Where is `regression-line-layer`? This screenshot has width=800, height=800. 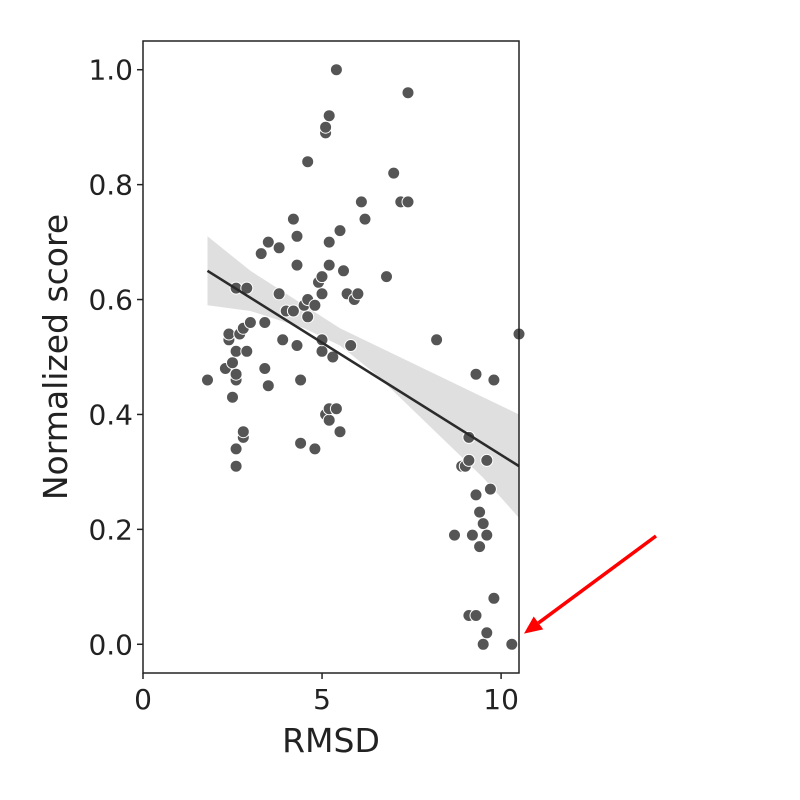
regression-line-layer is located at coordinates (363, 368).